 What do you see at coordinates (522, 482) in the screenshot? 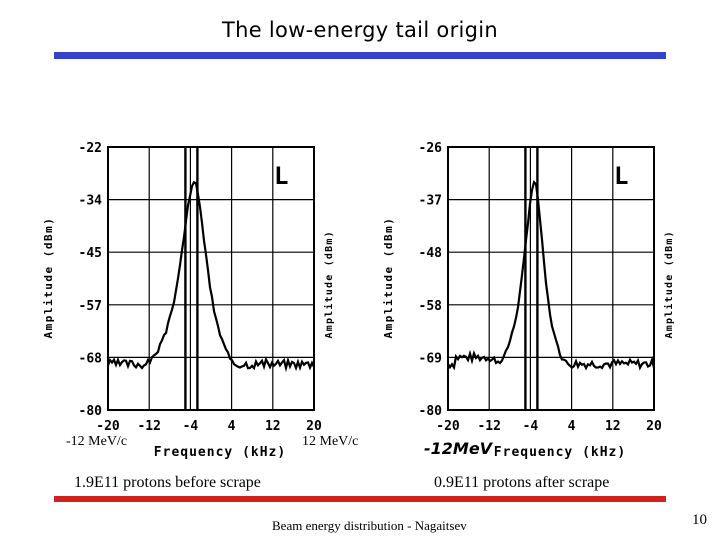
I see `caption-after: 0.9E11 protons after scrape` at bounding box center [522, 482].